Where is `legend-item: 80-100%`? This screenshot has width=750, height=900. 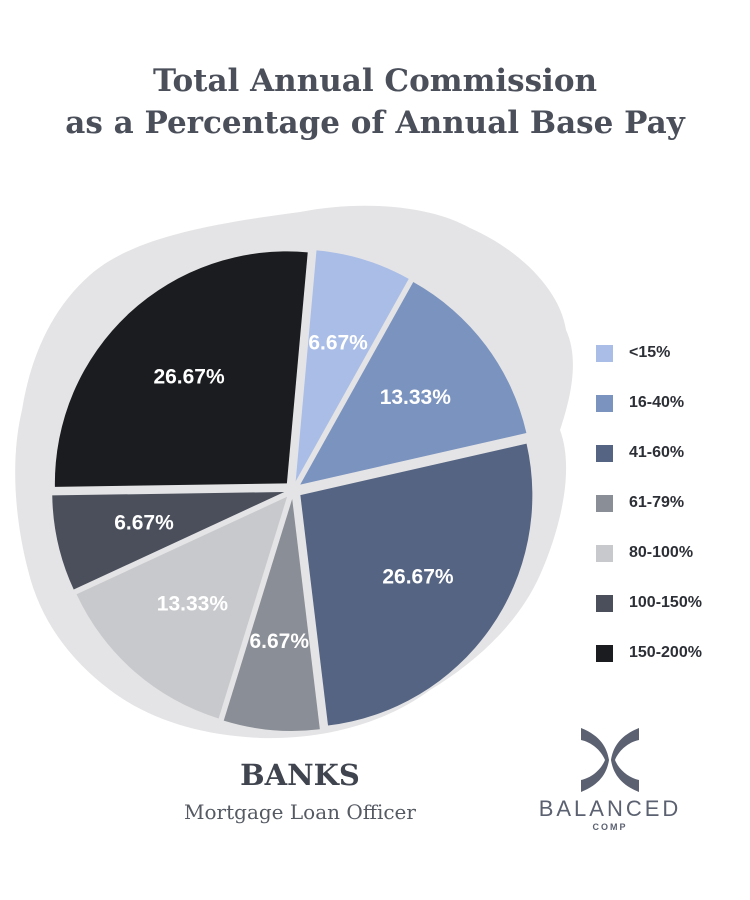 legend-item: 80-100% is located at coordinates (649, 553).